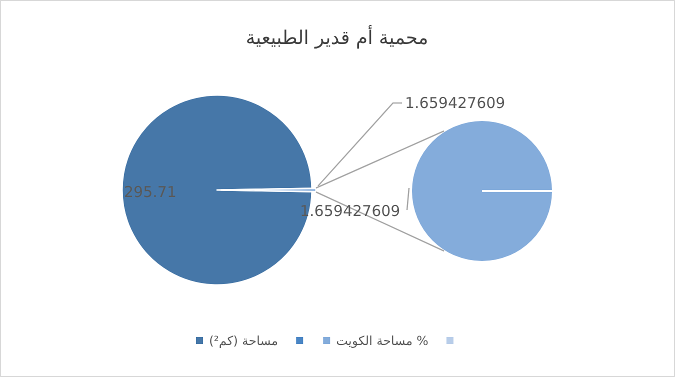 Image resolution: width=675 pixels, height=377 pixels. What do you see at coordinates (337, 37) in the screenshot?
I see `chart-title: محمية أم قدير الطبيعية` at bounding box center [337, 37].